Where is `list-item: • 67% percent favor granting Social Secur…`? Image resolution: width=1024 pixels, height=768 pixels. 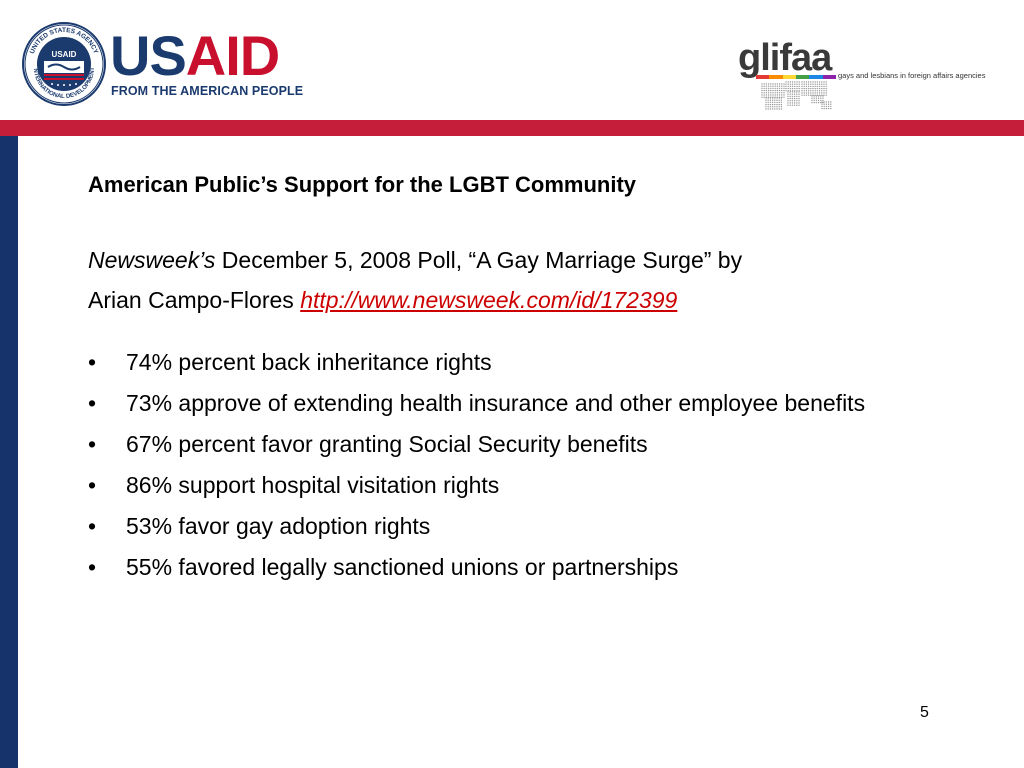
list-item: • 67% percent favor granting Social Secur… is located at coordinates (528, 444).